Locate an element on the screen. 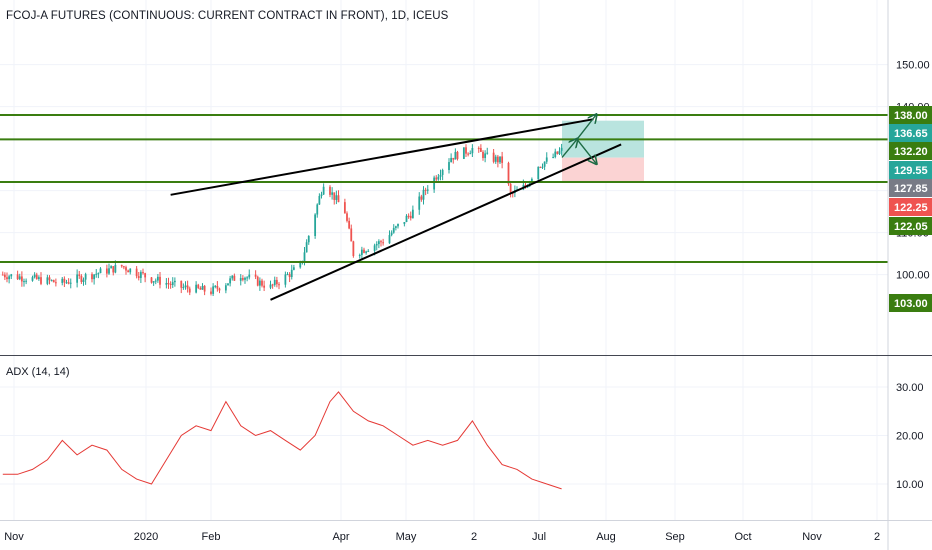 The image size is (932, 550). price-label: 122.25 is located at coordinates (910, 207).